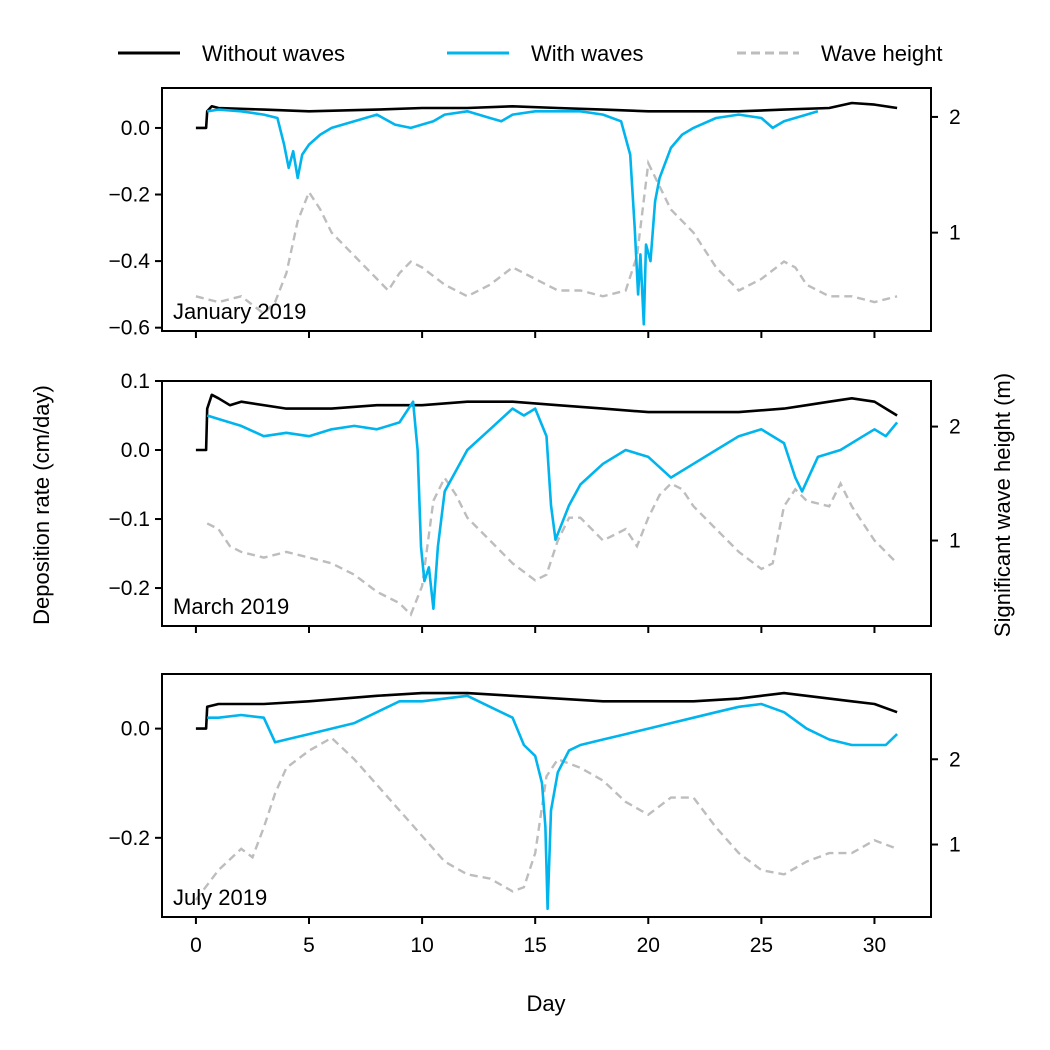  Describe the element at coordinates (421, 945) in the screenshot. I see `x-tick-label: 10` at that location.